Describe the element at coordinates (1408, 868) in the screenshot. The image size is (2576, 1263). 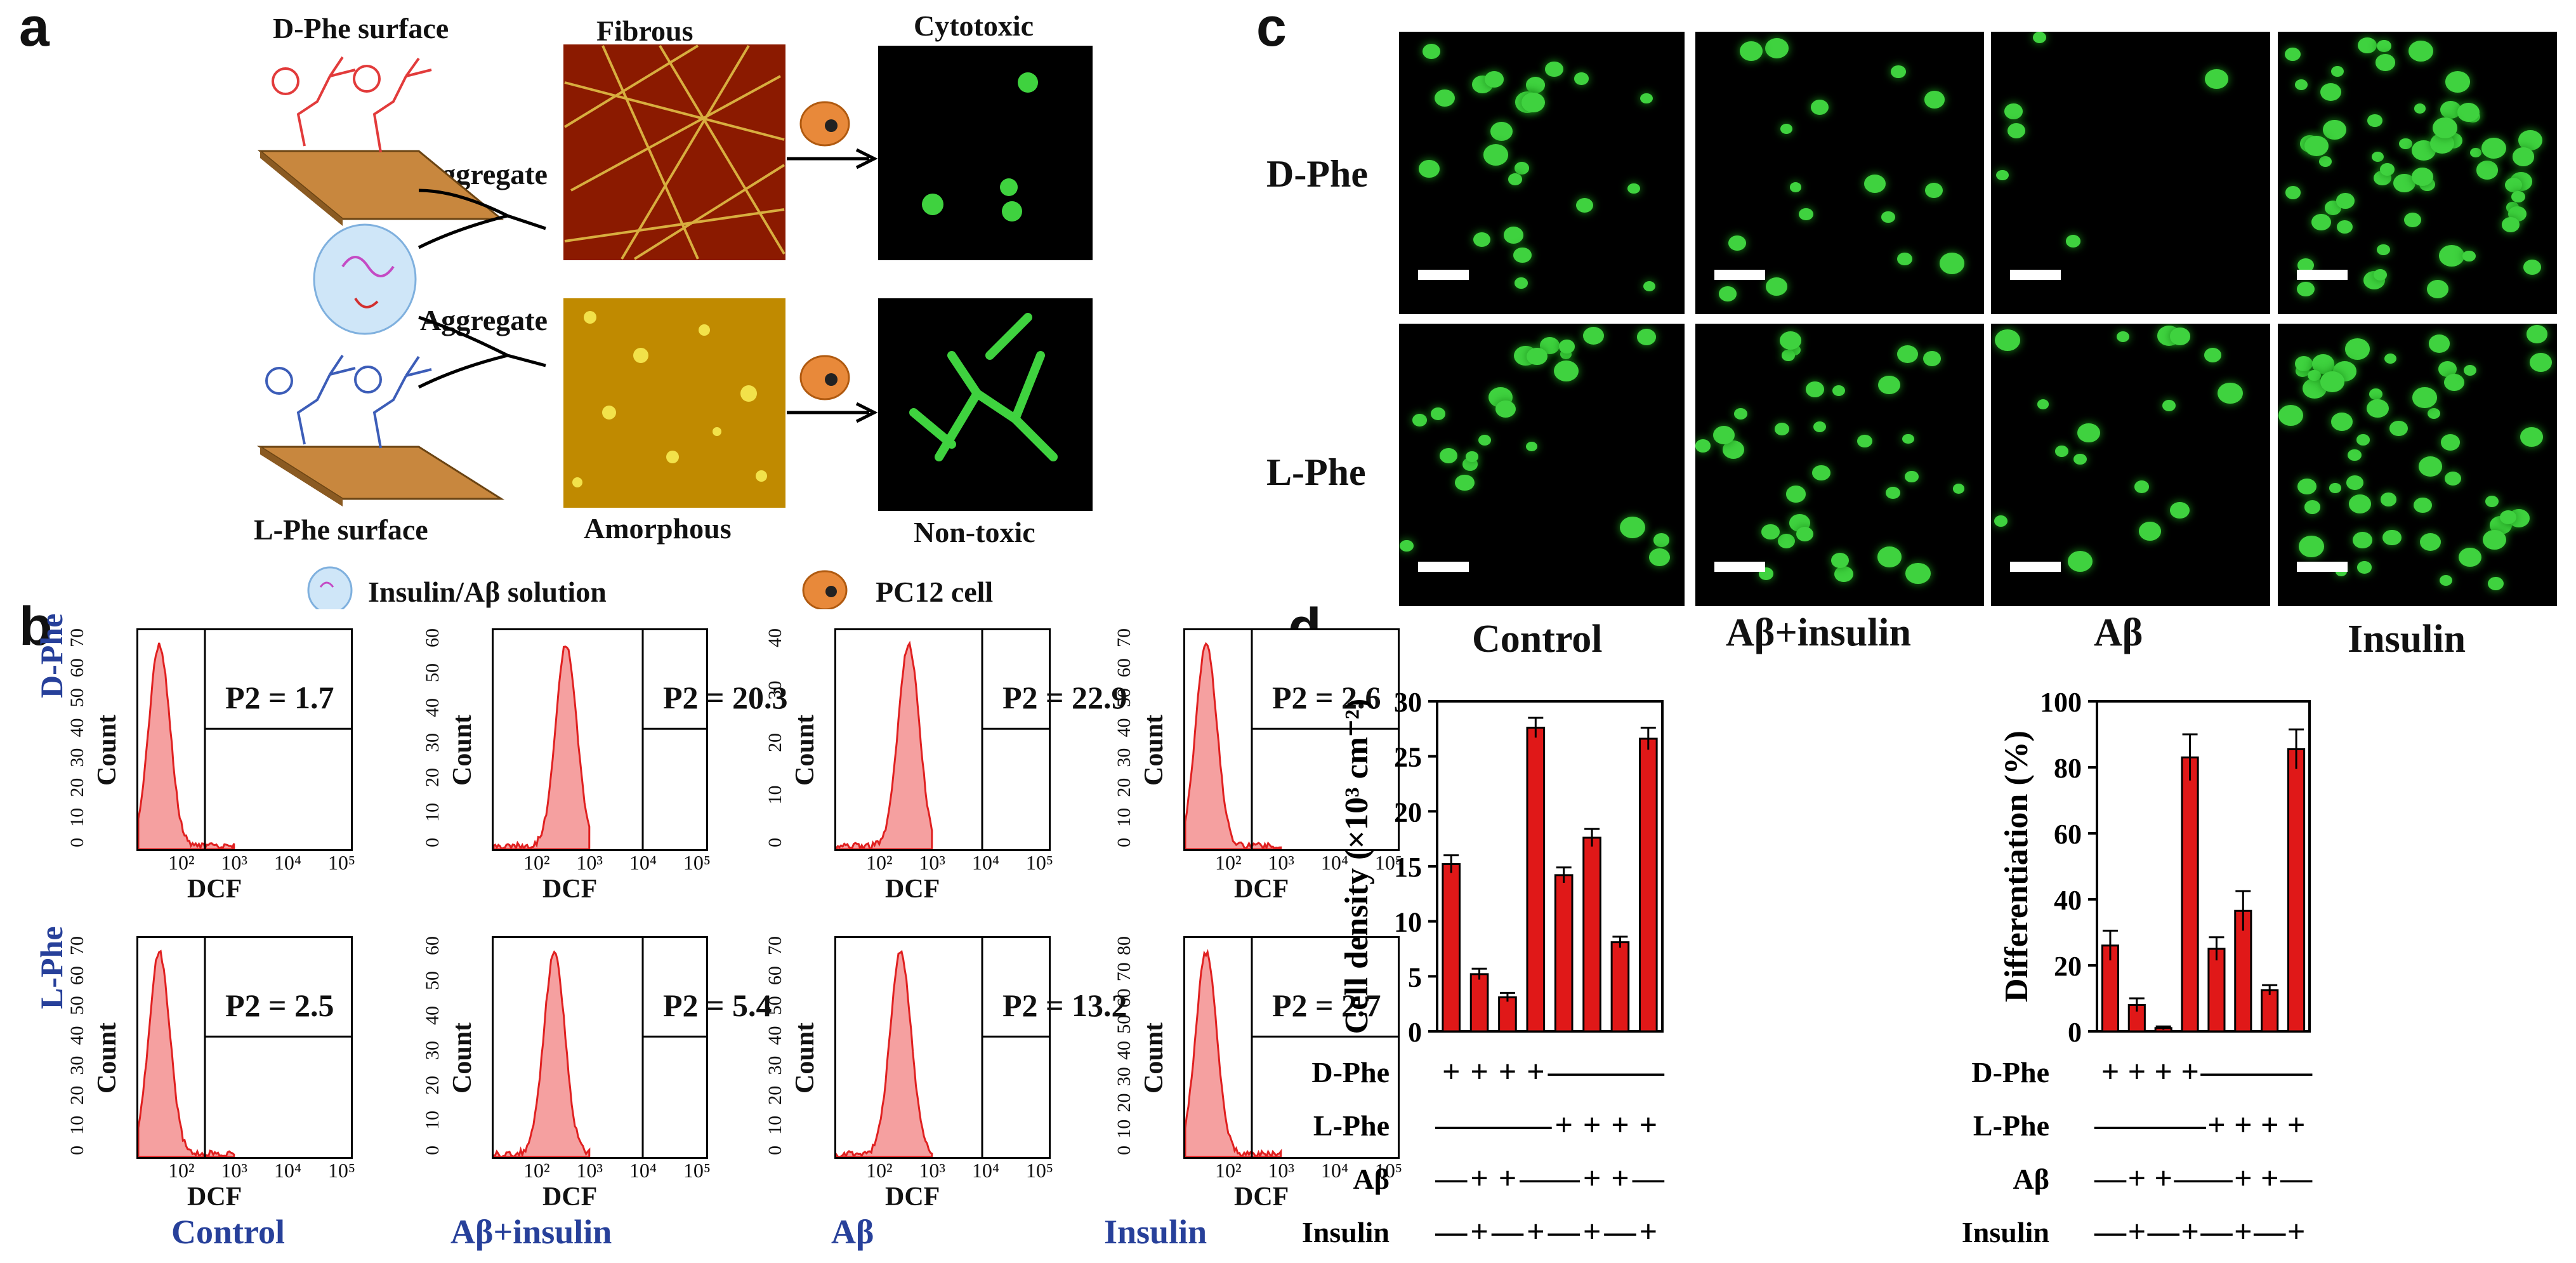
I see `y-tick-label: 15` at that location.